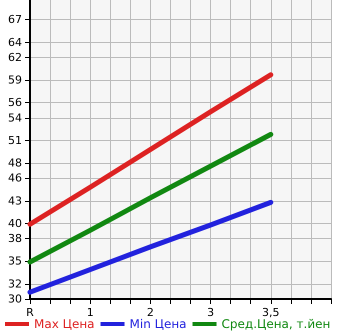 This screenshot has height=335, width=345. Describe the element at coordinates (30, 312) in the screenshot. I see `x-tick-label: R` at that location.